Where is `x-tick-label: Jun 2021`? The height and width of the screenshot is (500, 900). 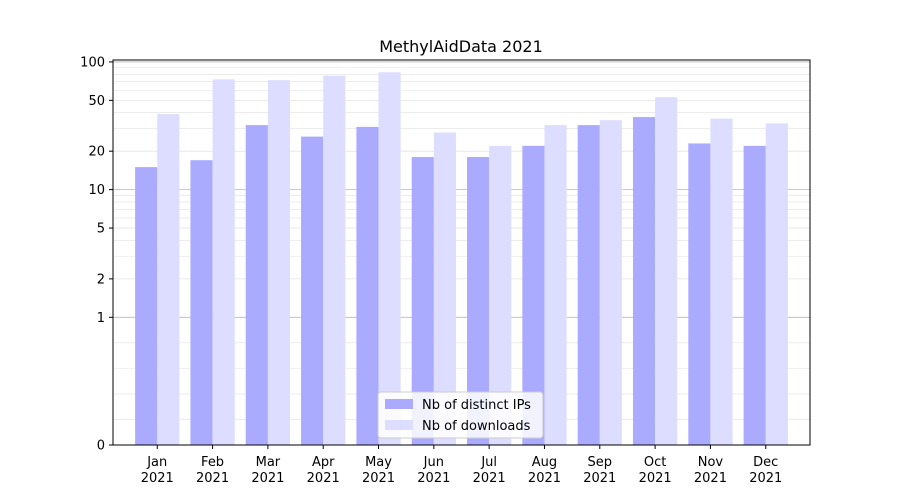 x-tick-label: Jun 2021 is located at coordinates (433, 470).